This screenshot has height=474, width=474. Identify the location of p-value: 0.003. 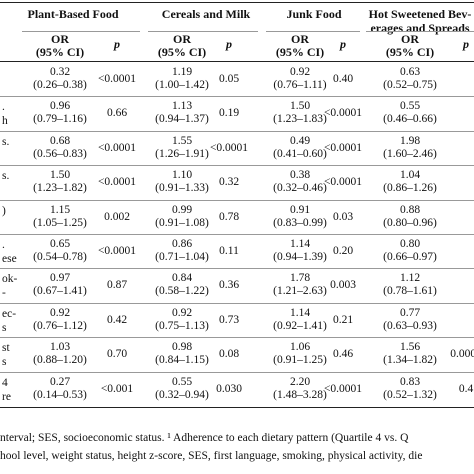
(343, 285).